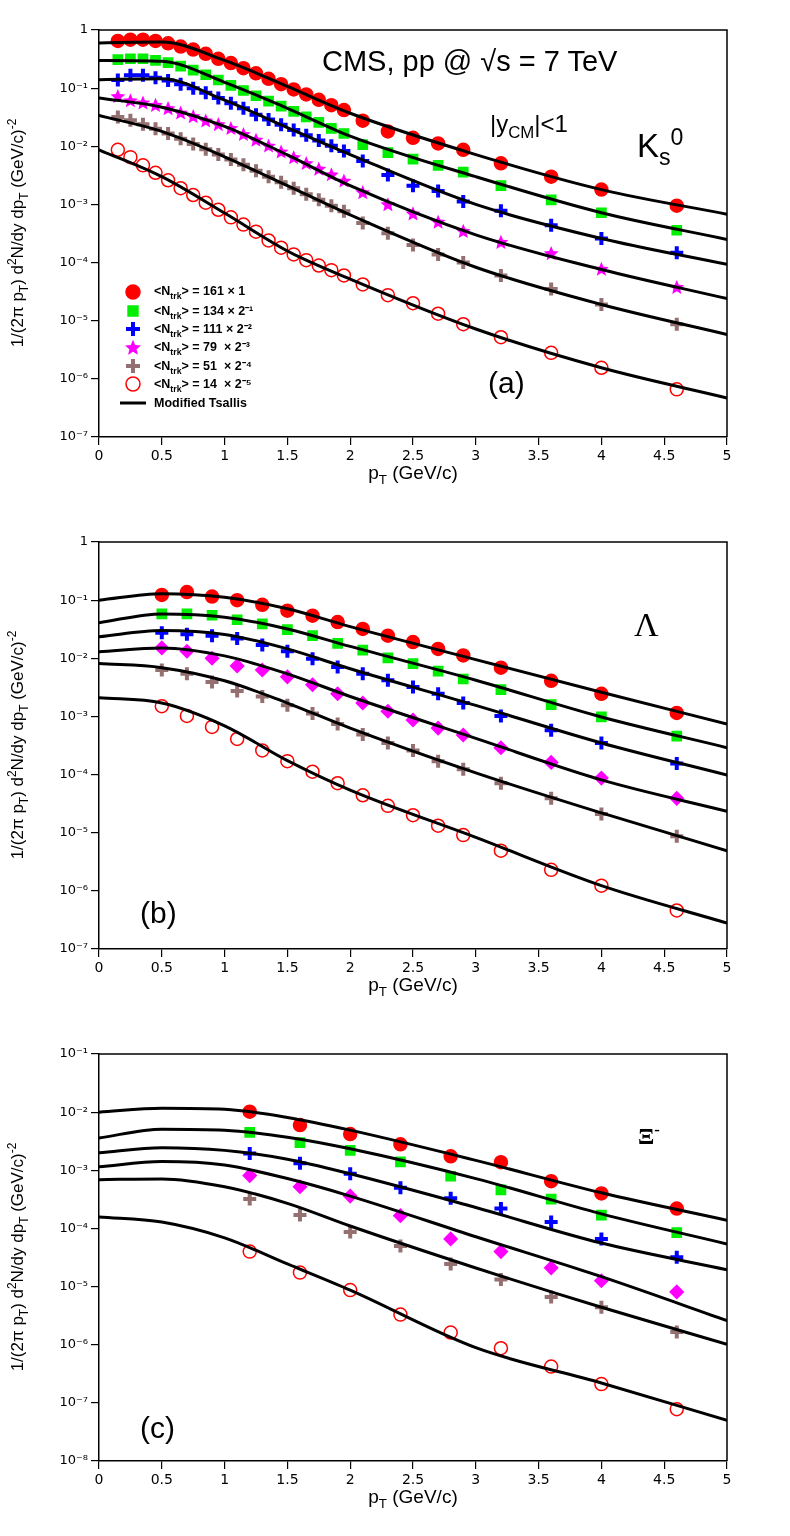 The height and width of the screenshot is (1536, 790). Describe the element at coordinates (157, 1427) in the screenshot. I see `annotation: (c)` at that location.